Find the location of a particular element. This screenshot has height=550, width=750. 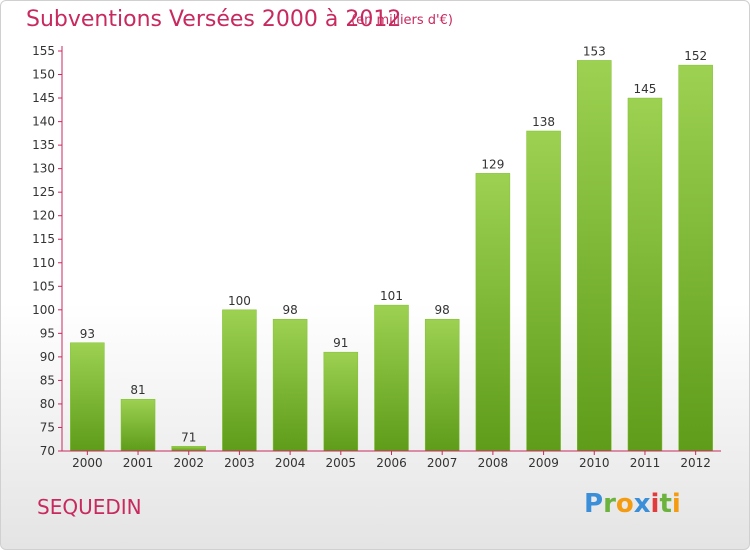

x-tick-label: 2009 is located at coordinates (543, 463).